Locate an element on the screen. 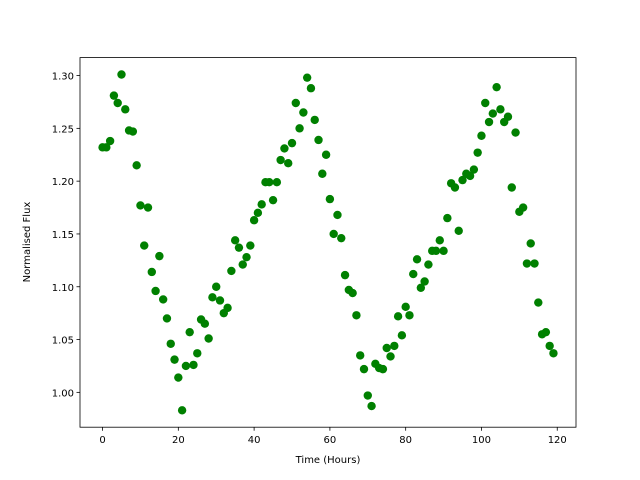 The width and height of the screenshot is (640, 480). x-axis-label: Time (Hours) is located at coordinates (328, 460).